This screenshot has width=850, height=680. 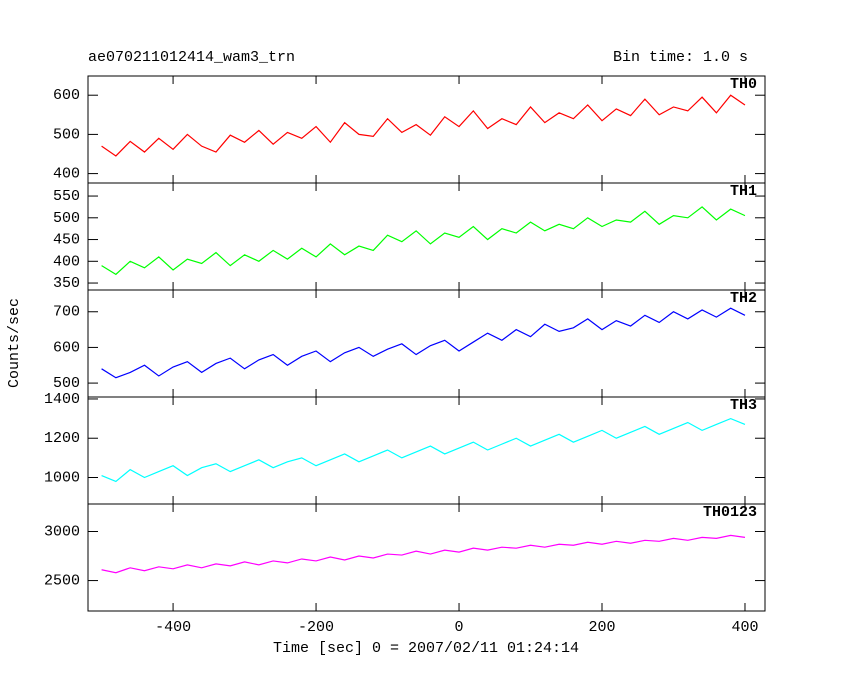 I want to click on legend-label: TH0123, so click(x=730, y=512).